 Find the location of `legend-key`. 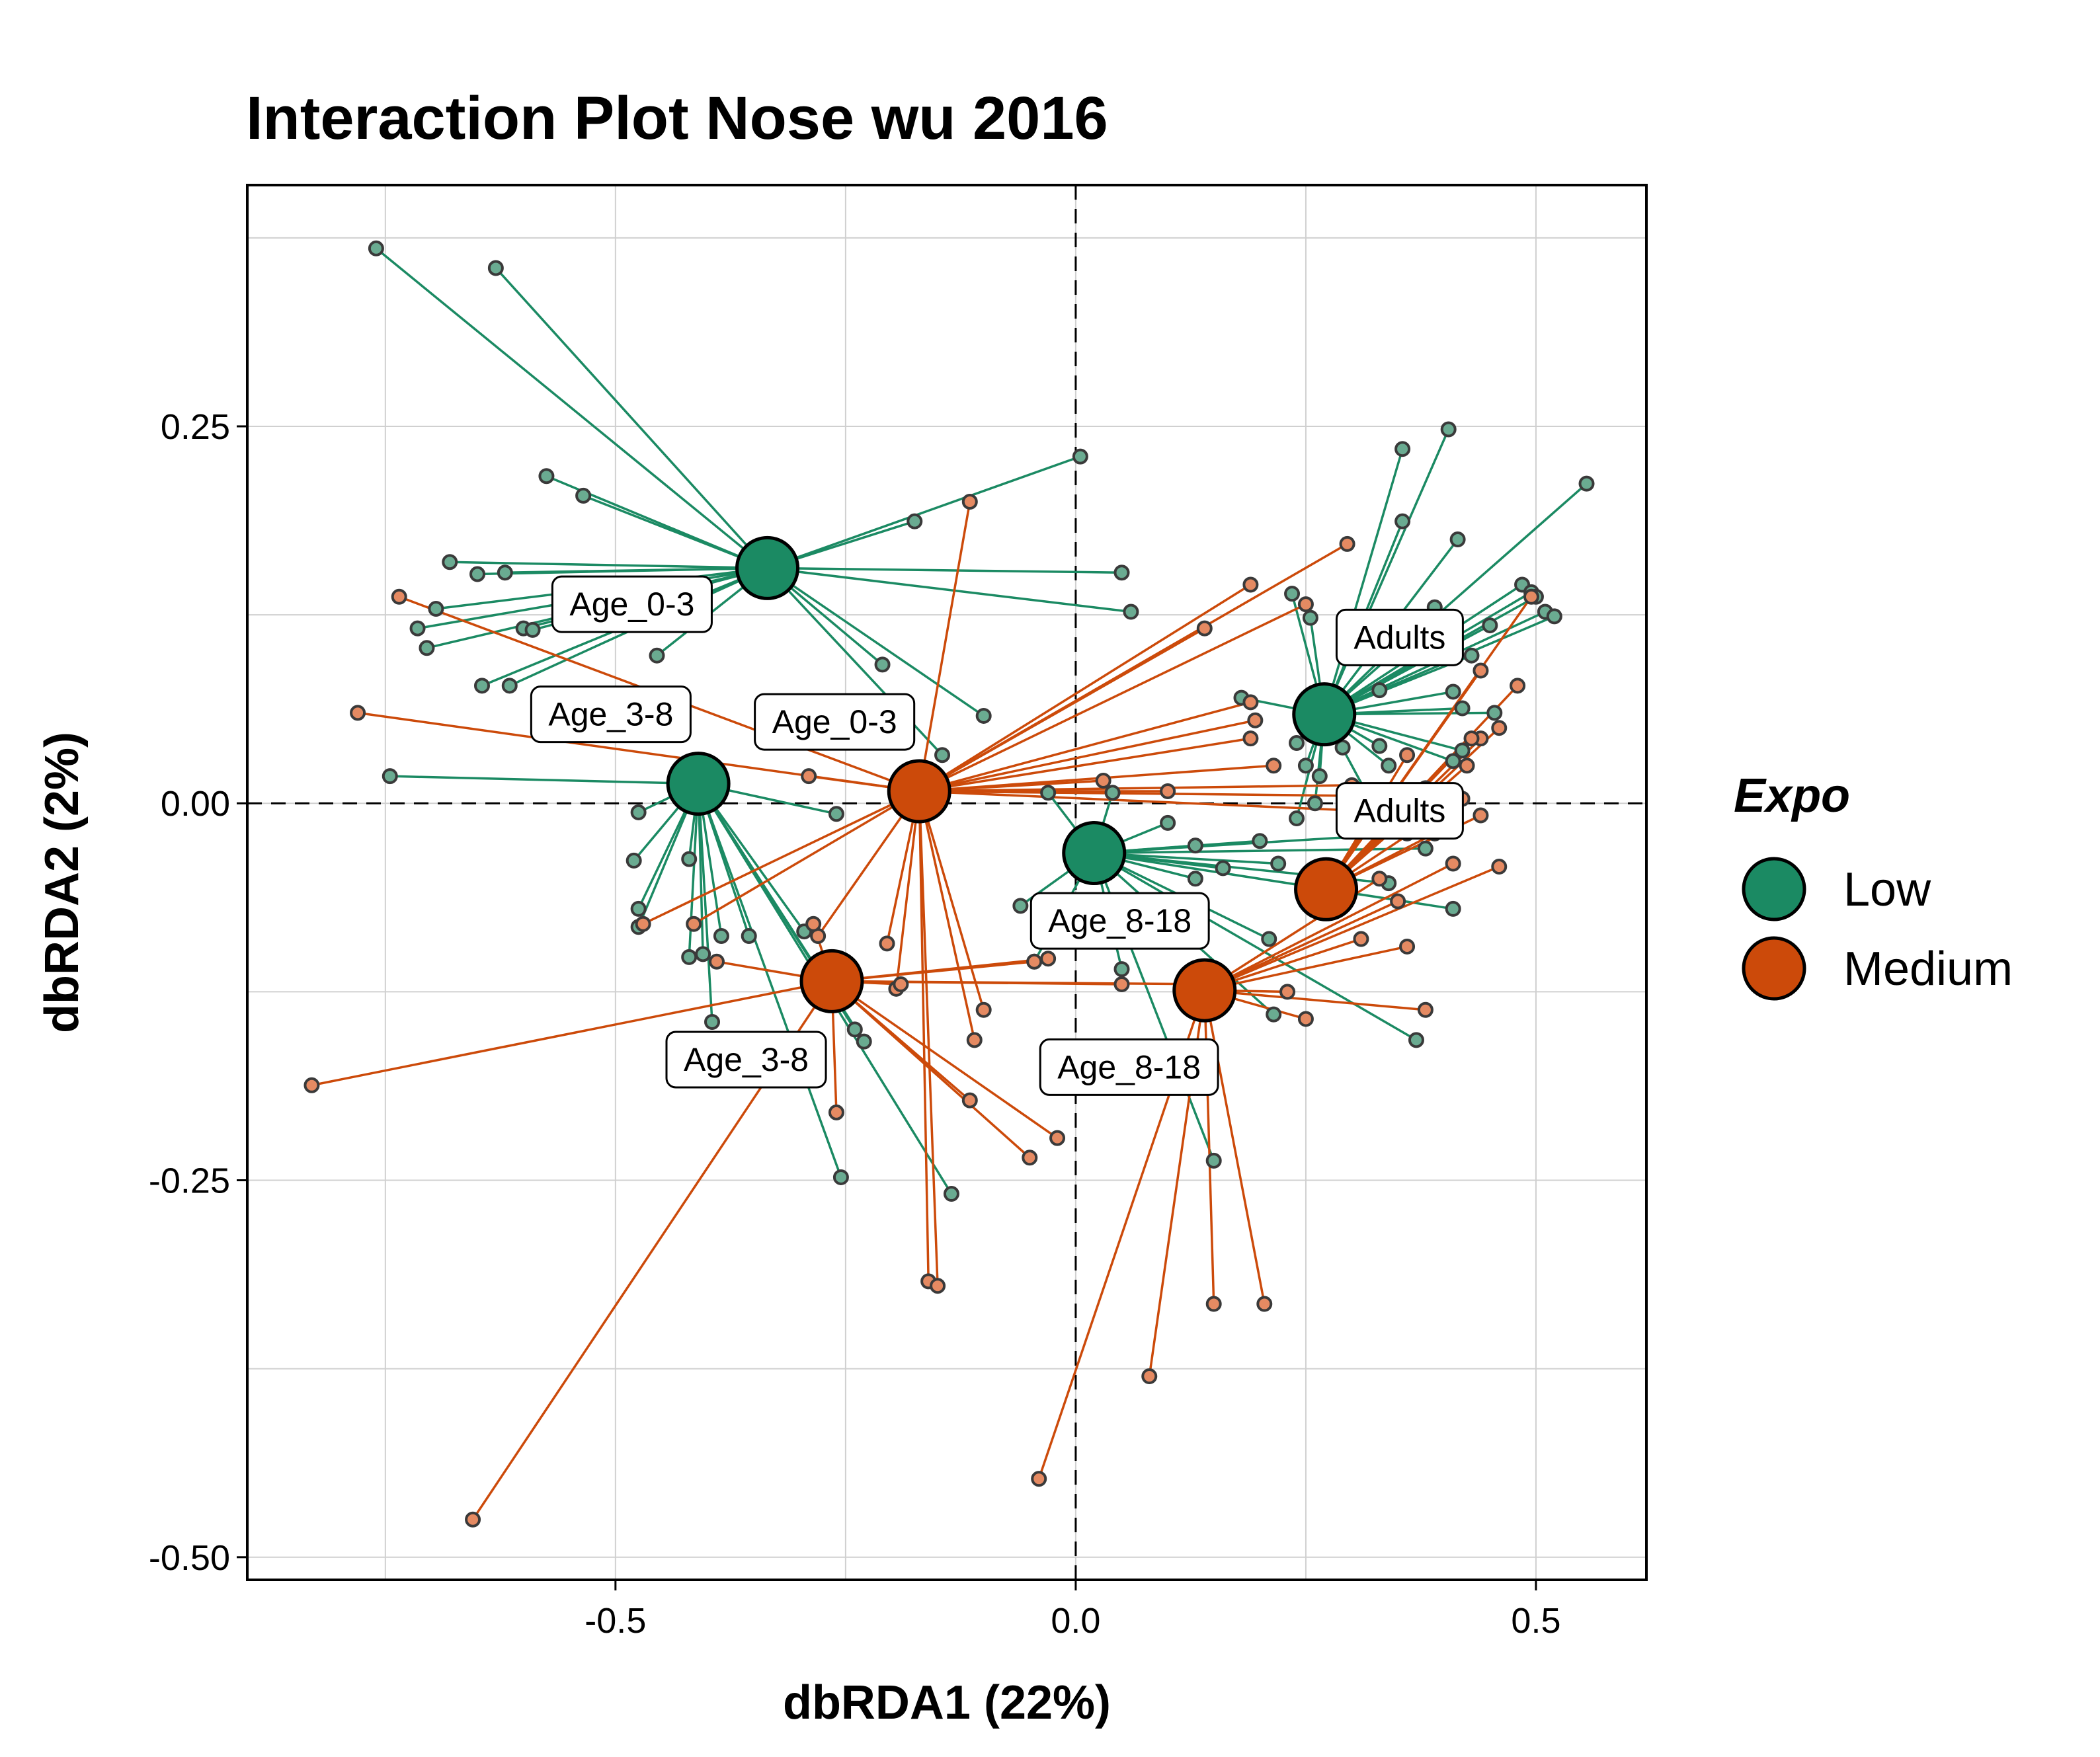

legend-key is located at coordinates (1774, 889).